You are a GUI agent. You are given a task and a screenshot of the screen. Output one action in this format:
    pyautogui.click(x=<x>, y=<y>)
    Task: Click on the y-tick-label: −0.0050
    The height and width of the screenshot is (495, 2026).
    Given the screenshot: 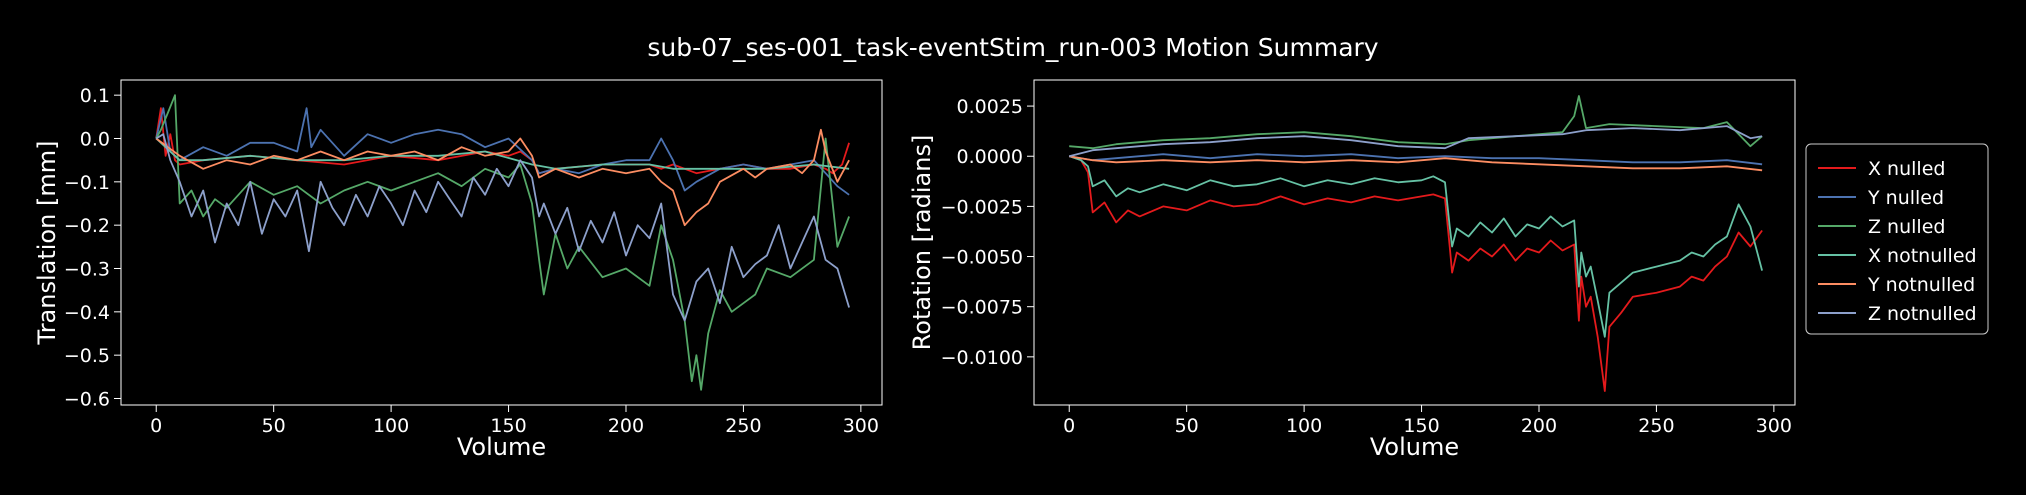 What is the action you would take?
    pyautogui.click(x=982, y=258)
    